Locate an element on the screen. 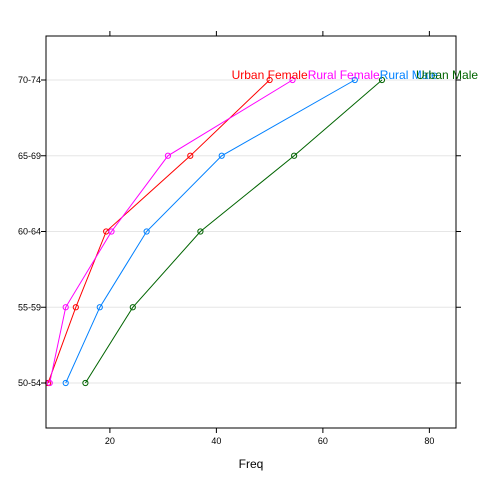  y-tick-label-60-64: 60-64 is located at coordinates (29, 232).